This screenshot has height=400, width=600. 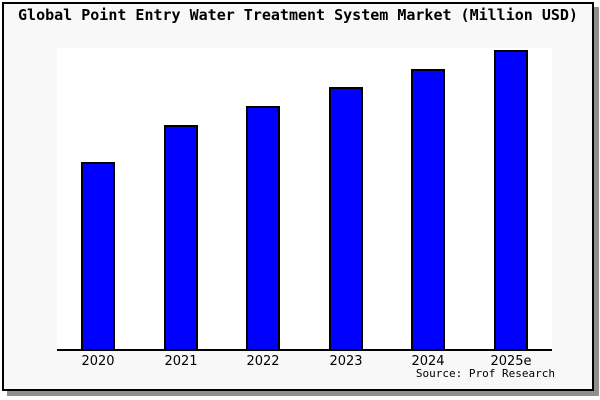 What do you see at coordinates (263, 361) in the screenshot?
I see `x-tick-label-2022: 2022` at bounding box center [263, 361].